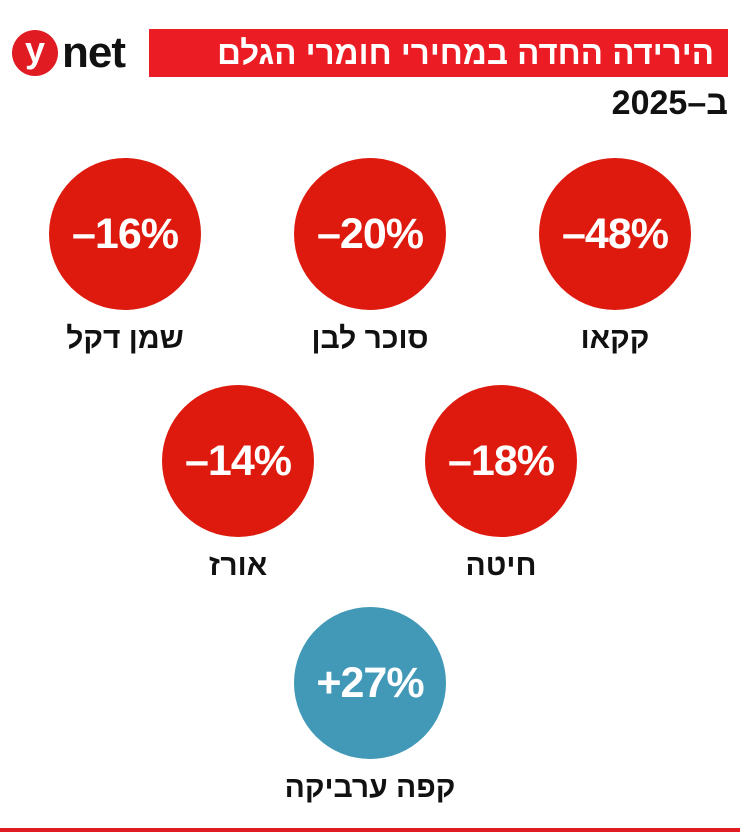 This screenshot has height=835, width=740. I want to click on item-white-sugar: –20% סוכר לבן, so click(370, 257).